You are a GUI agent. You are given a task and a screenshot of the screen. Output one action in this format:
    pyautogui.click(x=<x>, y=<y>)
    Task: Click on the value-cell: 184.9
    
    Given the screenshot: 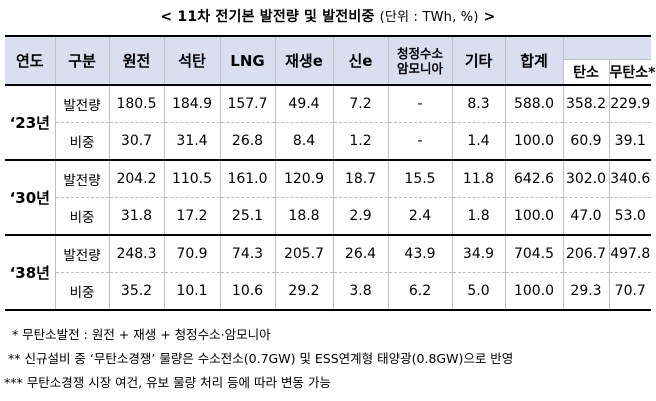 What is the action you would take?
    pyautogui.click(x=192, y=103)
    